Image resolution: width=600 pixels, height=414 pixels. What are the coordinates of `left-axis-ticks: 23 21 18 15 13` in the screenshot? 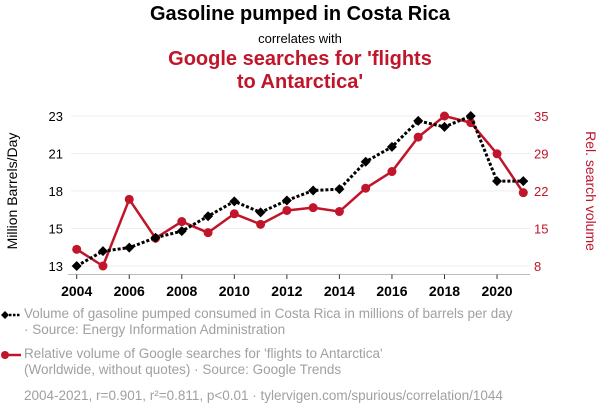 It's located at (56, 191).